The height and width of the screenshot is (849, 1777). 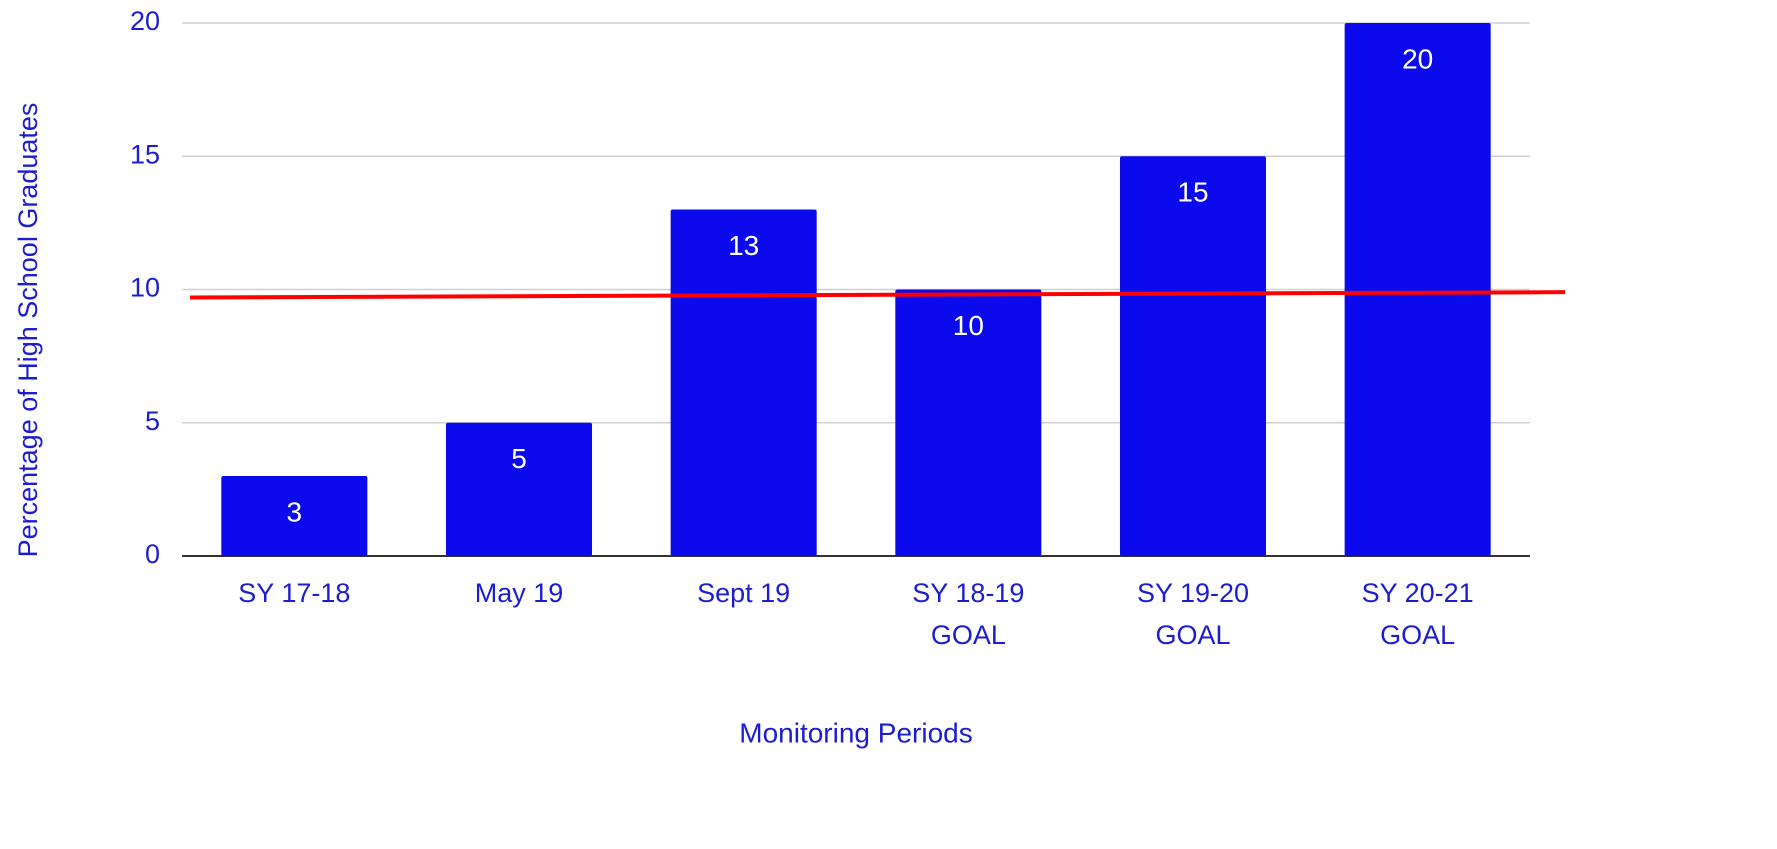 I want to click on x-tick-label: May 19, so click(x=519, y=593).